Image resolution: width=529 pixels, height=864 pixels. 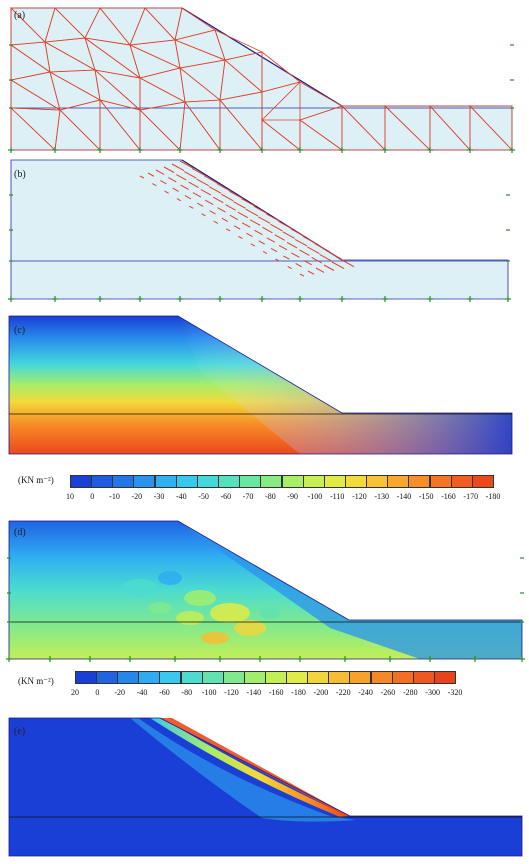 I want to click on colorbar-tick-label: -30, so click(x=159, y=496).